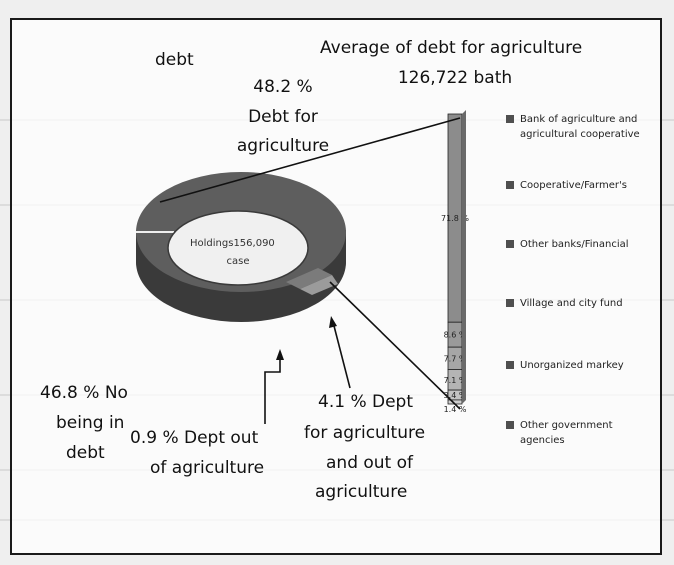  Describe the element at coordinates (370, 463) in the screenshot. I see `label-and-out-of: and out of` at that location.